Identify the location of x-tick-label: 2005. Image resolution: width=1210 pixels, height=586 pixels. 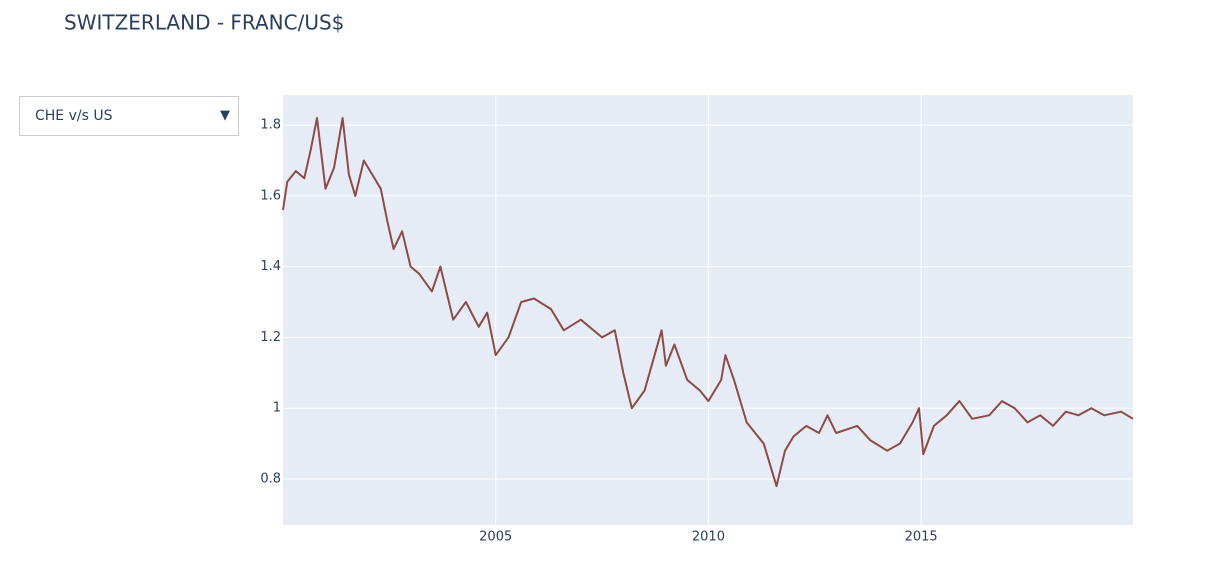
(495, 537).